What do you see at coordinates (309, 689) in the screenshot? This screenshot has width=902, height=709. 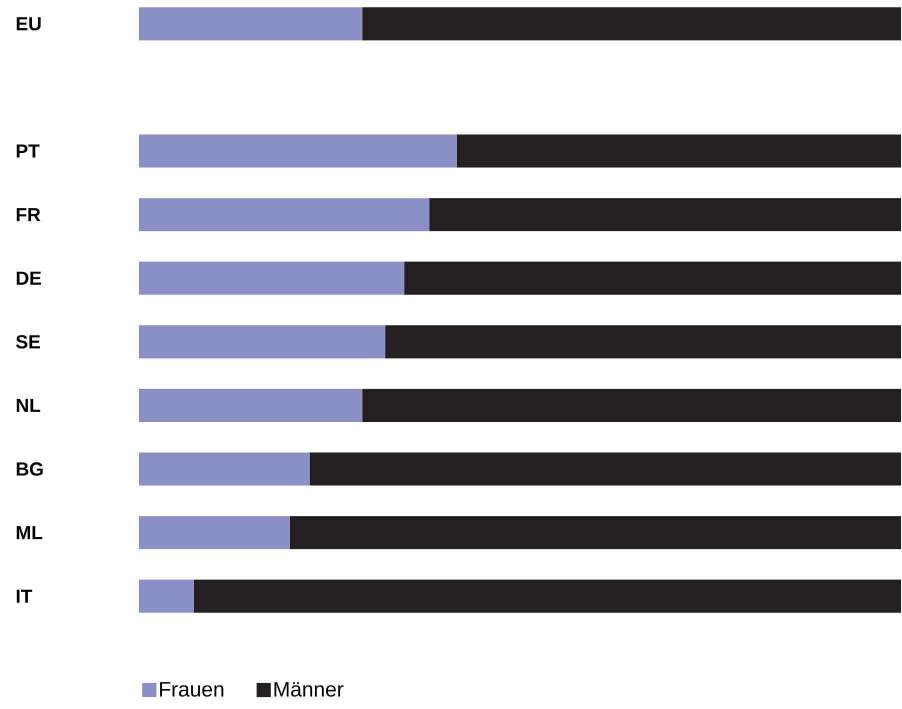 I see `legend-label: Männer` at bounding box center [309, 689].